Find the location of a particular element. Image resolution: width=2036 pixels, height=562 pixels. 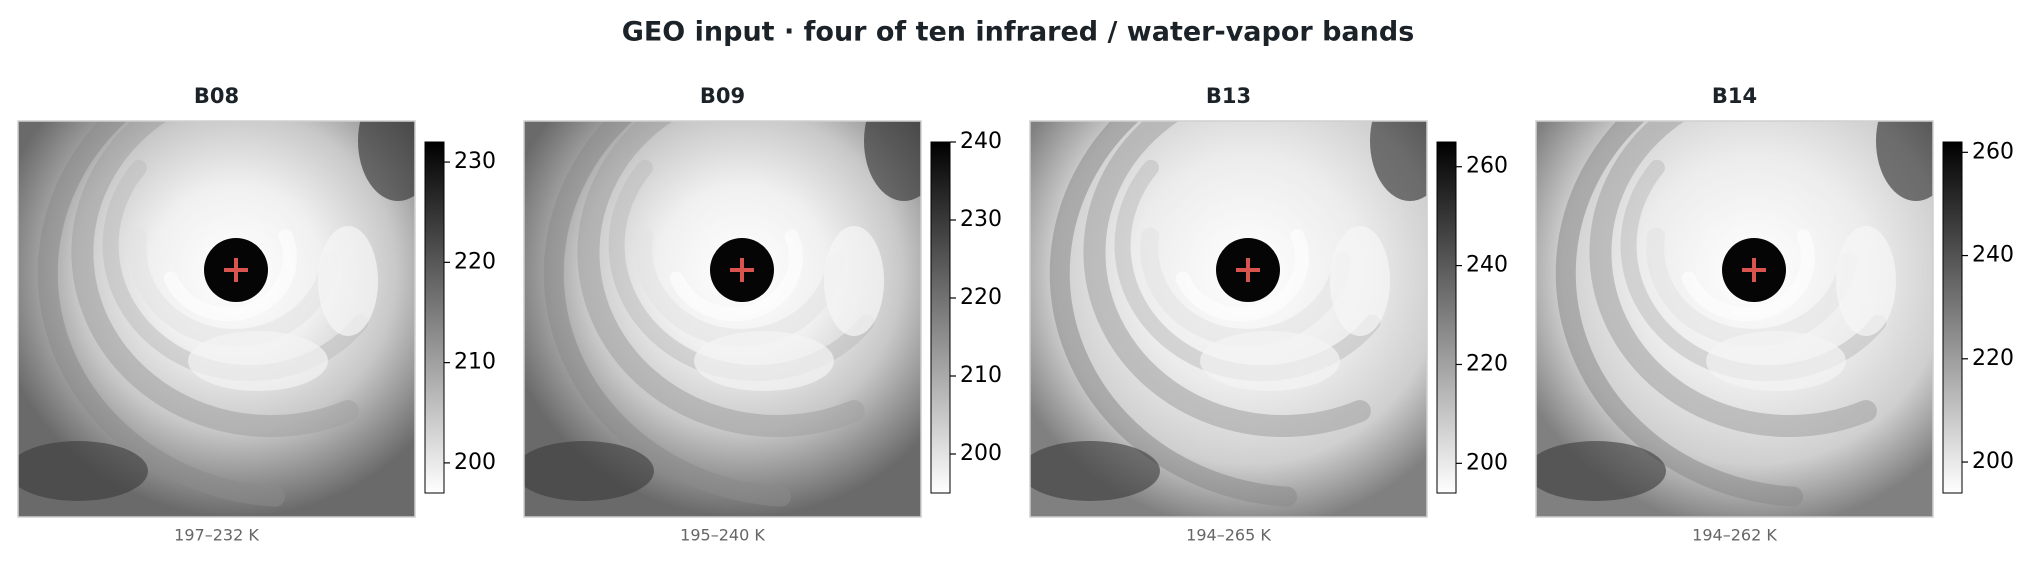

panel-caption: 197–232 K is located at coordinates (216, 535).